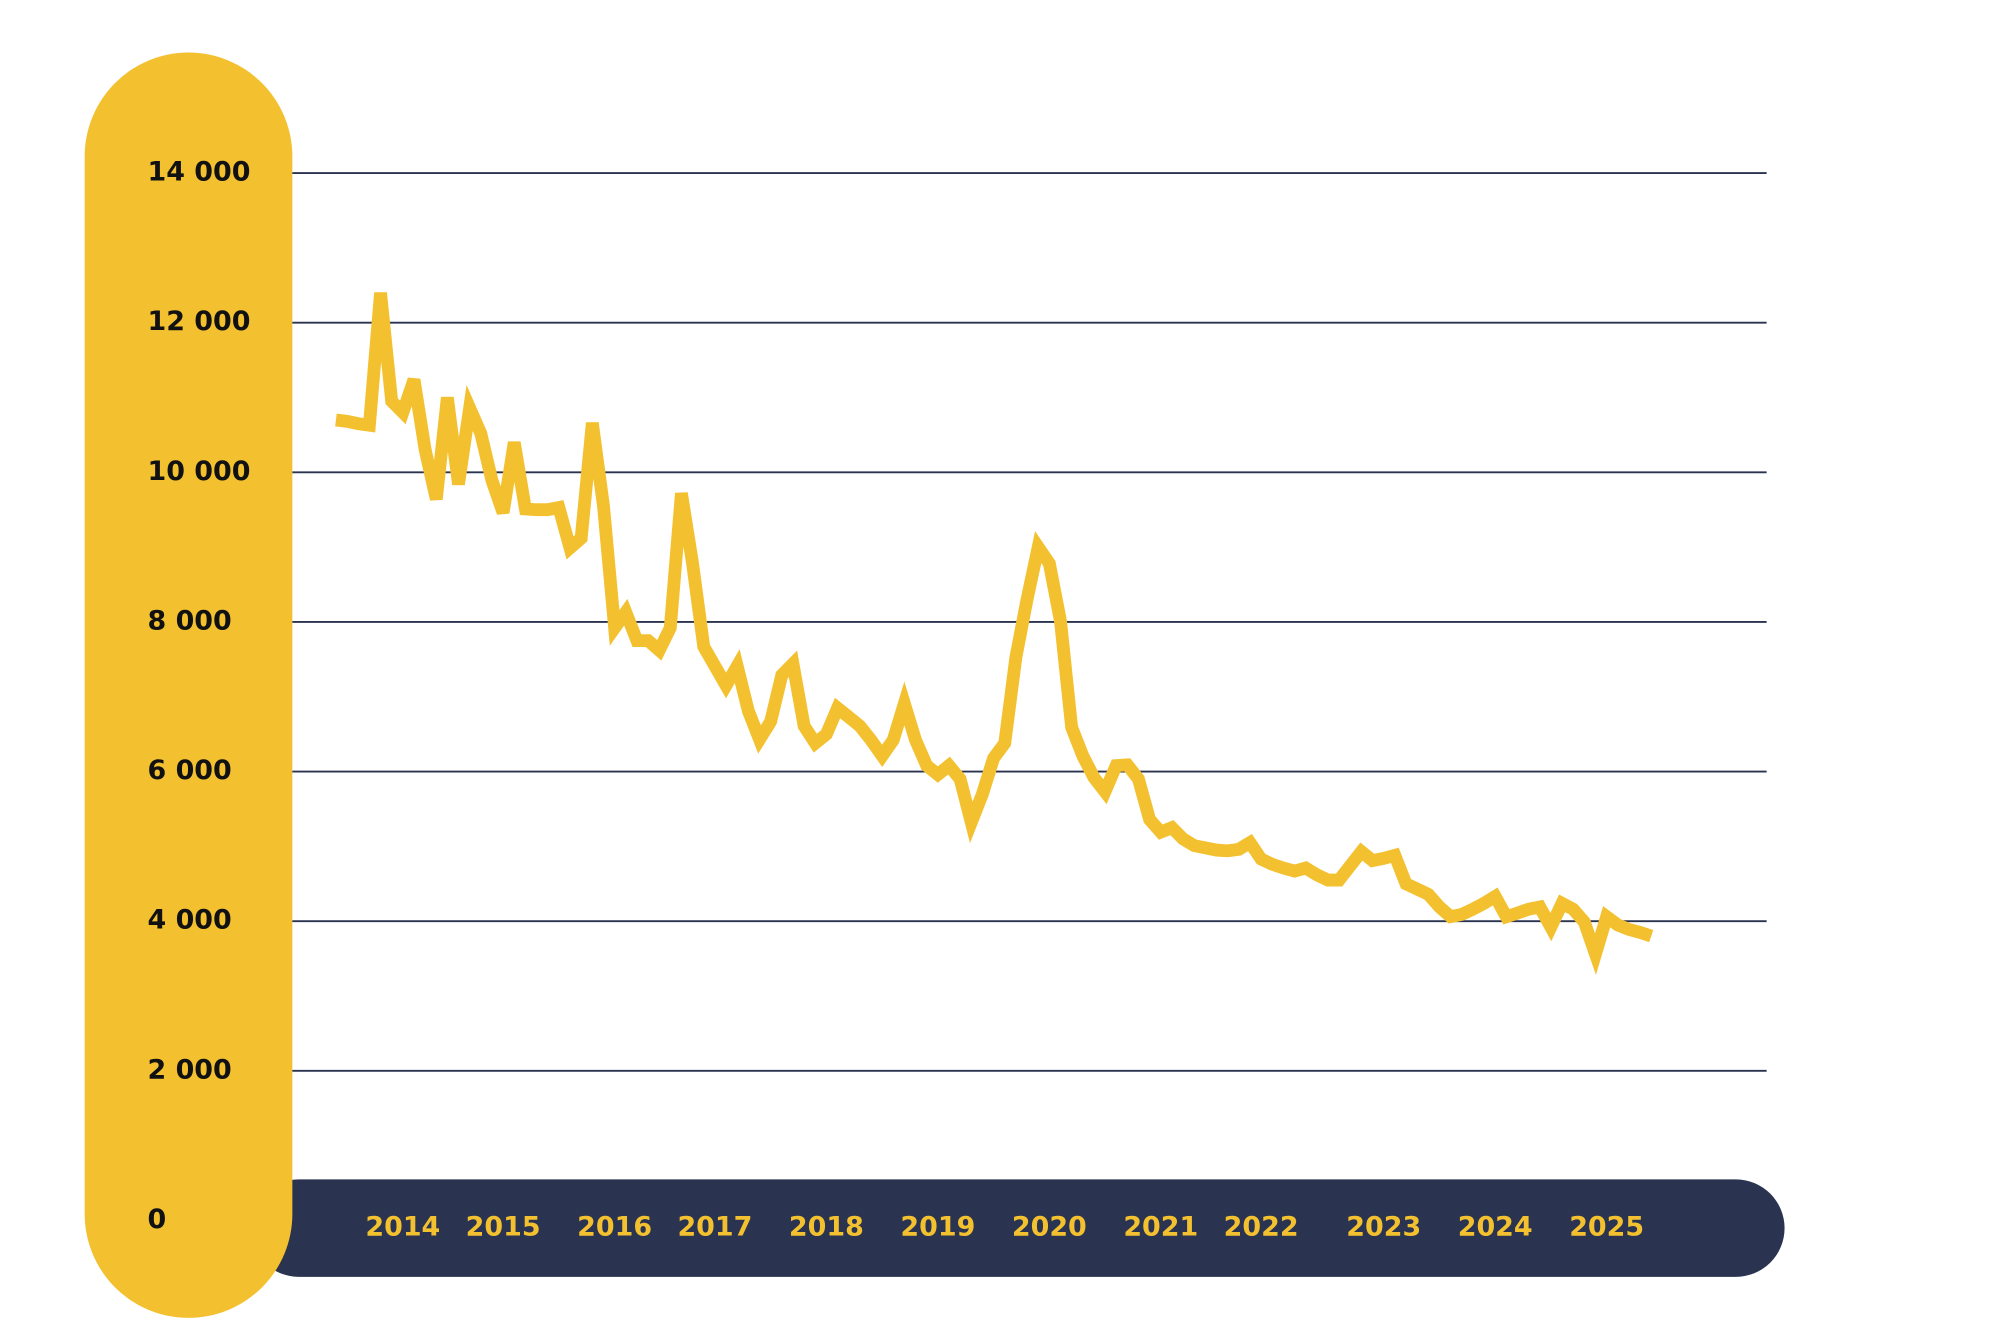 The width and height of the screenshot is (2000, 1323). I want to click on x-tick-label: 2023, so click(1383, 1227).